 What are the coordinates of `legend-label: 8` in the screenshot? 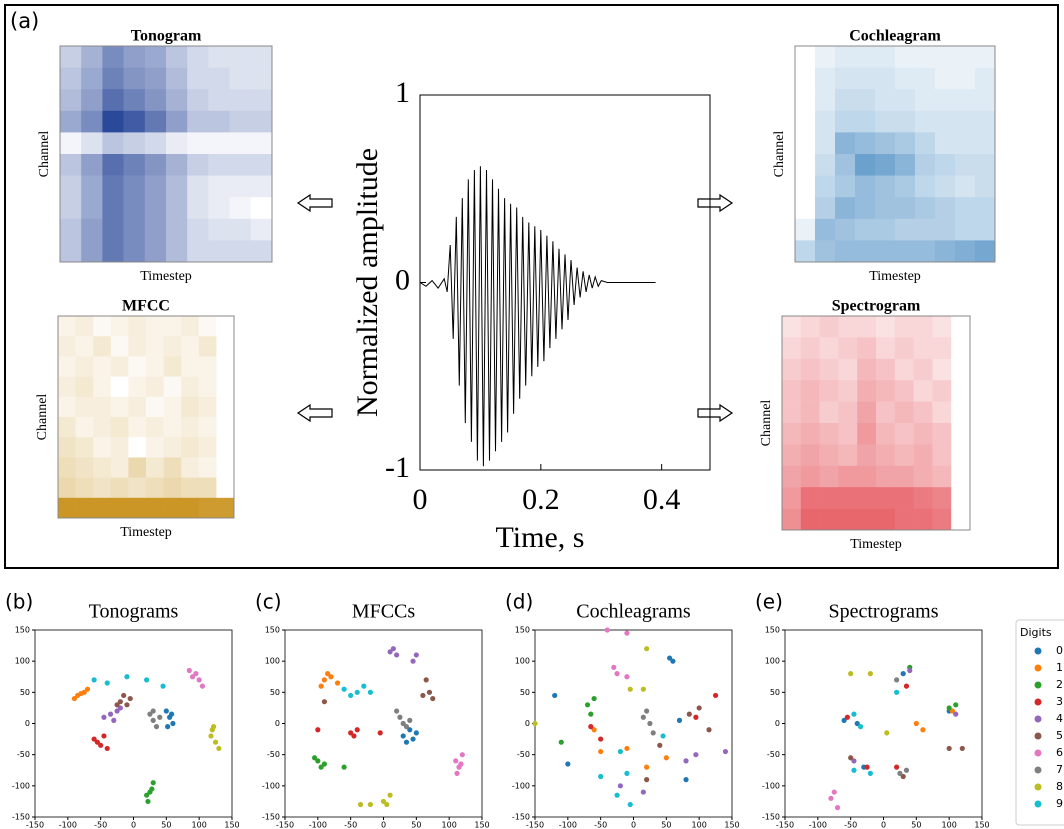 It's located at (1059, 786).